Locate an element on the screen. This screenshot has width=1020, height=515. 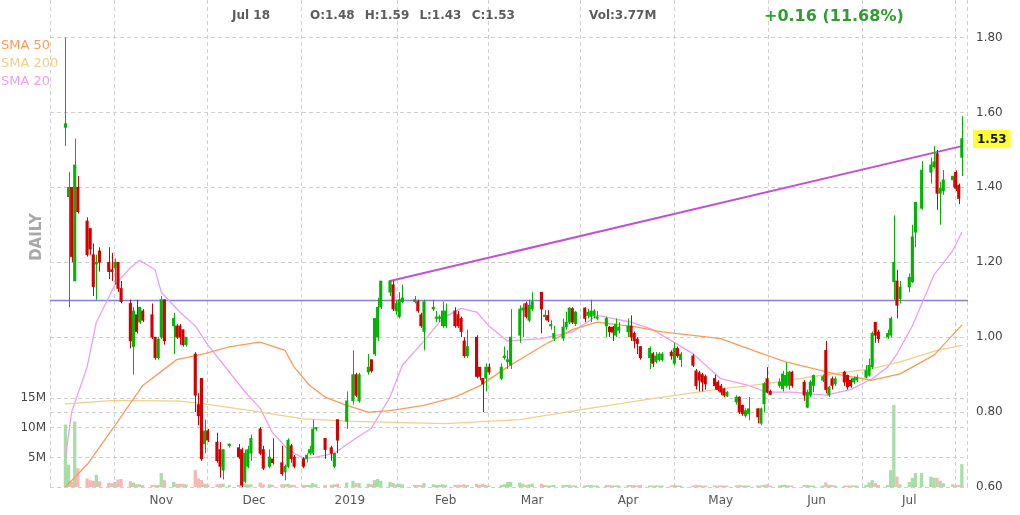
annotation: Jul 18 is located at coordinates (250, 15).